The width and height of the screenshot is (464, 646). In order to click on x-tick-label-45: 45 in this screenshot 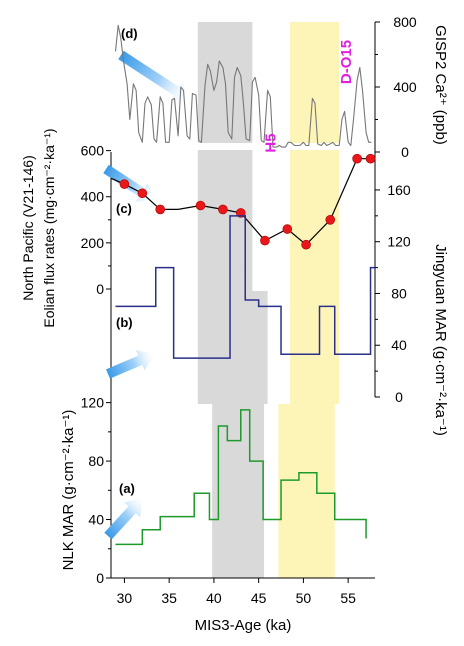, I will do `click(259, 598)`.